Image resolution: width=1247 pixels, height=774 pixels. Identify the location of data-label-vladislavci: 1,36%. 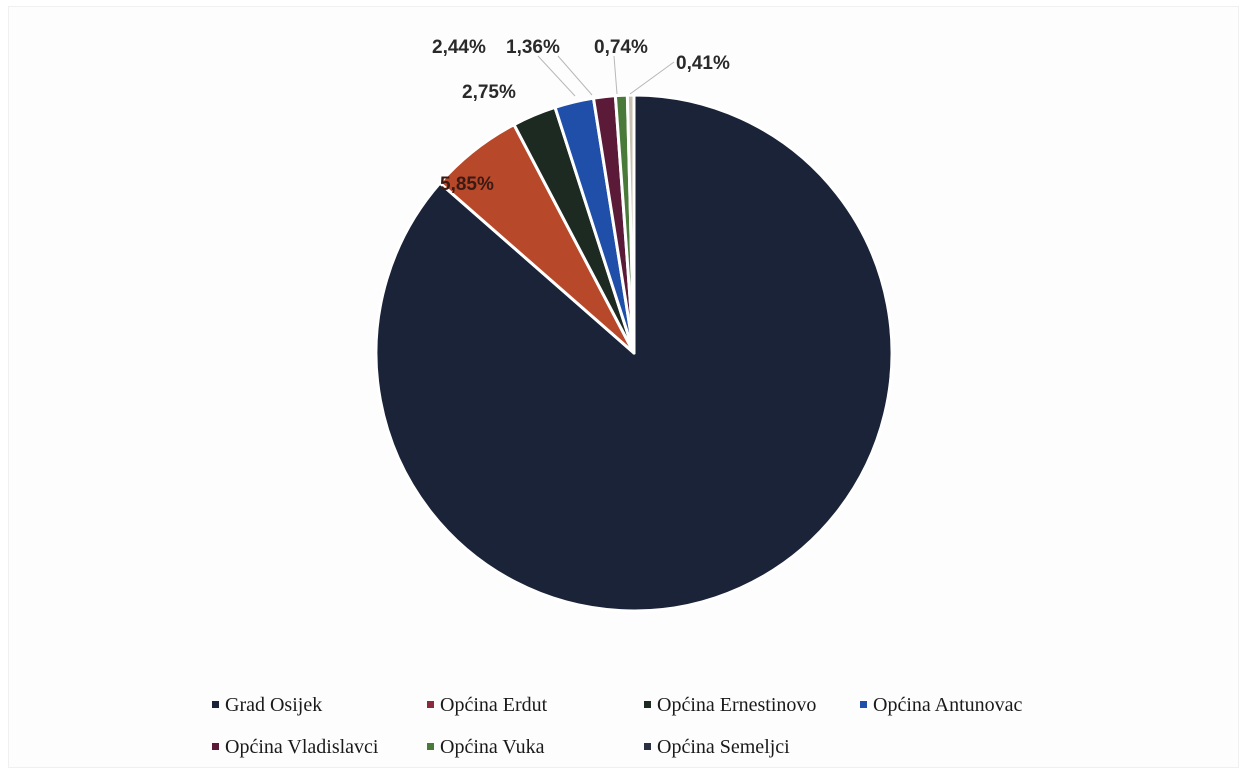
(533, 47).